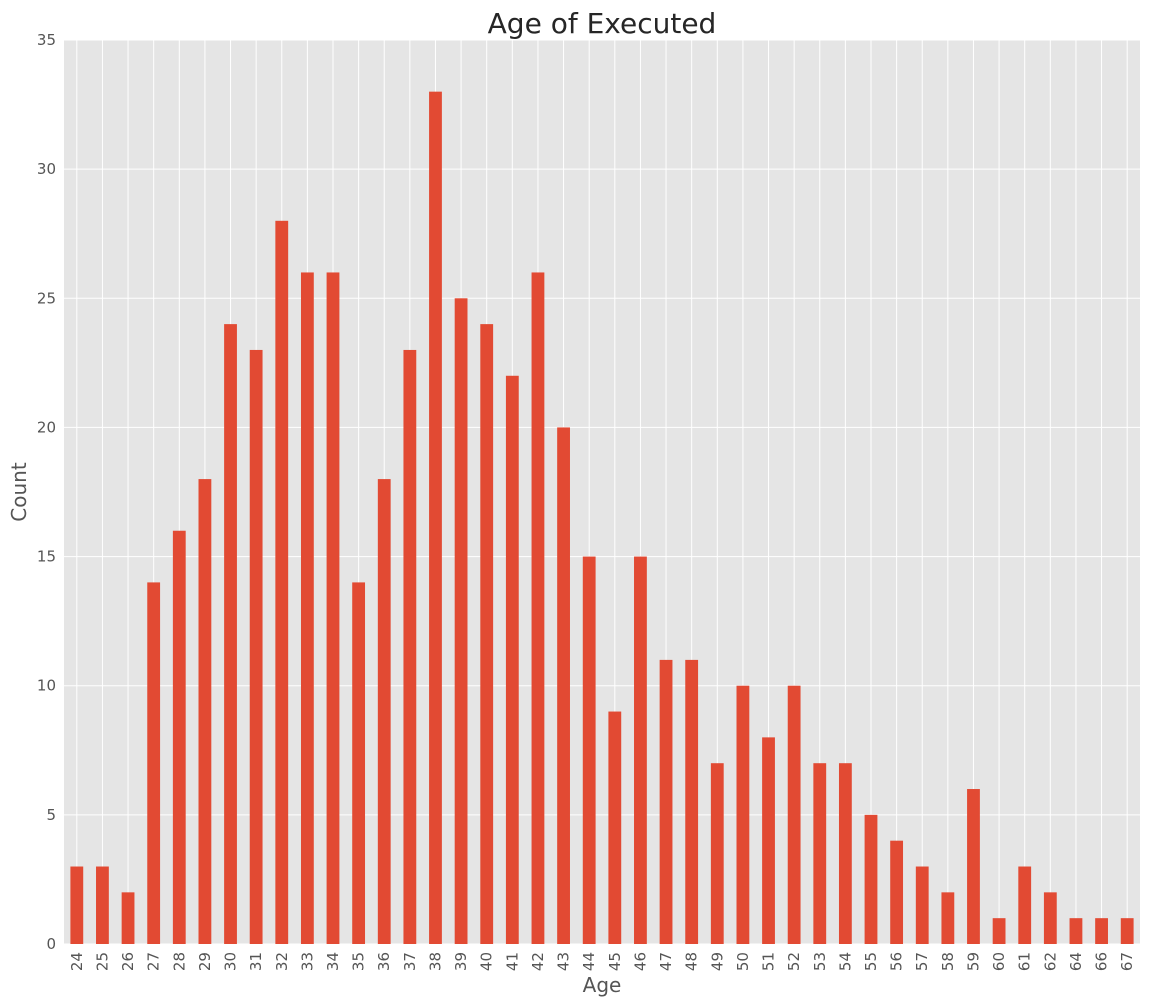  Describe the element at coordinates (769, 961) in the screenshot. I see `x-tick-label: 51` at that location.